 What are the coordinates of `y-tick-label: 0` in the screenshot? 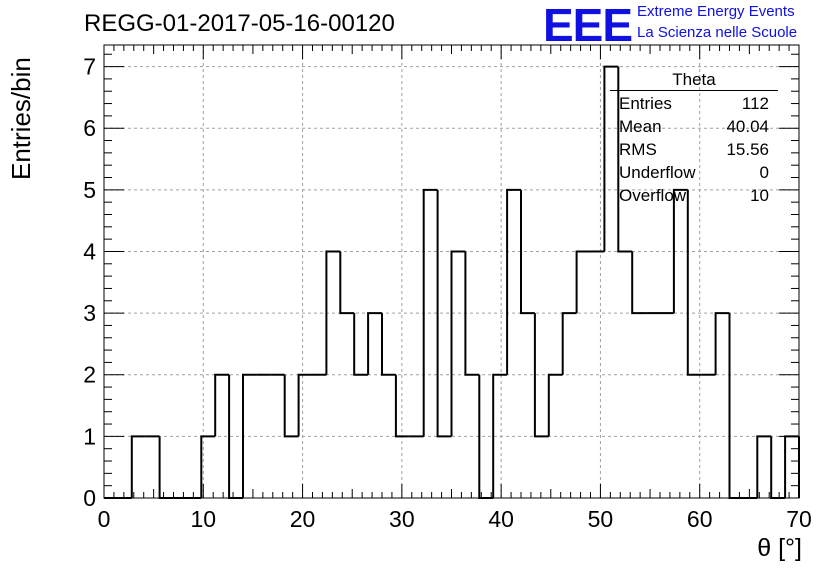 It's located at (89, 498).